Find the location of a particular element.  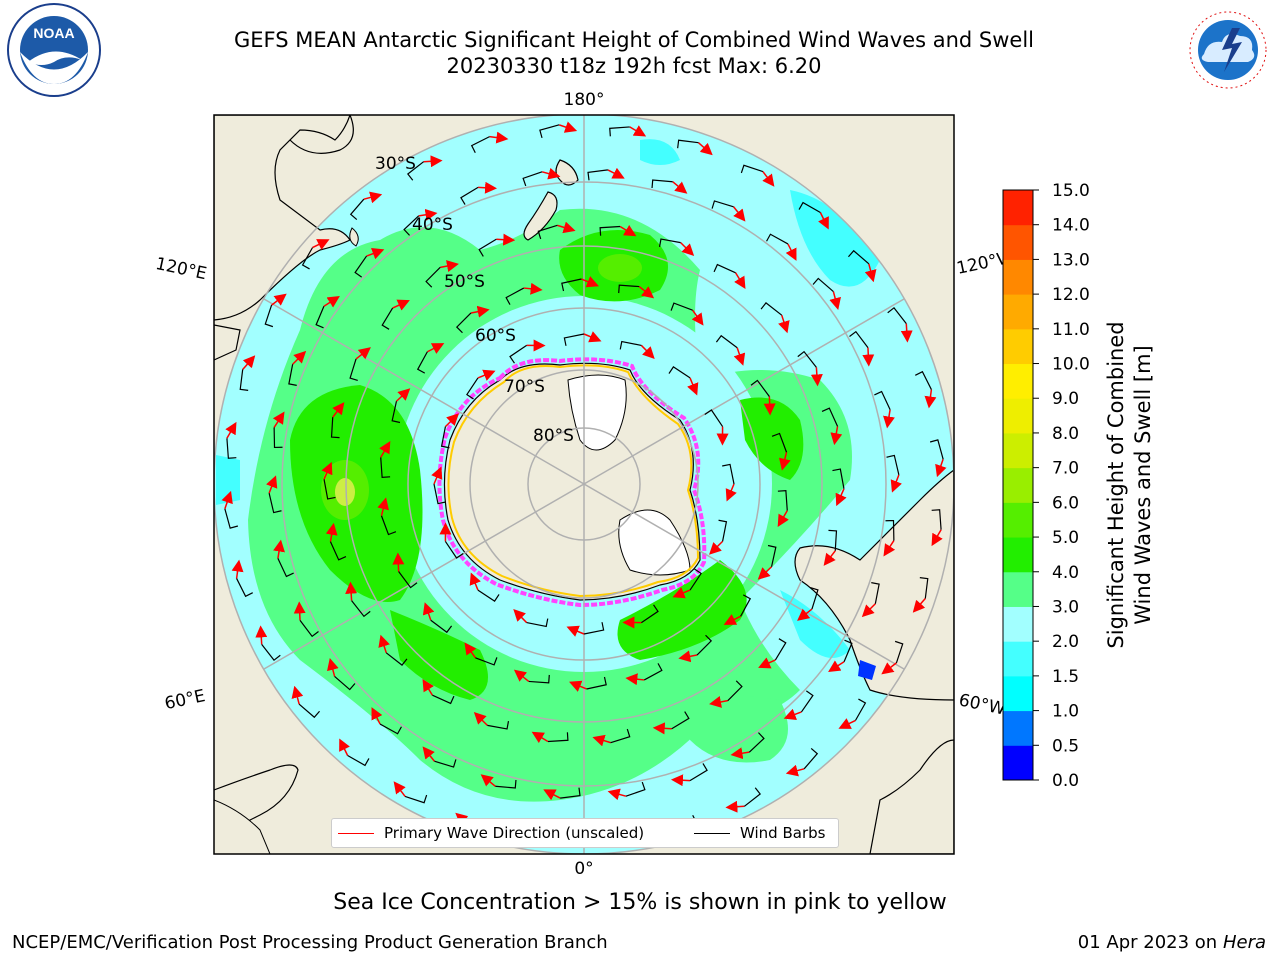

colorbar-tick-label: 15.0 is located at coordinates (1071, 191).